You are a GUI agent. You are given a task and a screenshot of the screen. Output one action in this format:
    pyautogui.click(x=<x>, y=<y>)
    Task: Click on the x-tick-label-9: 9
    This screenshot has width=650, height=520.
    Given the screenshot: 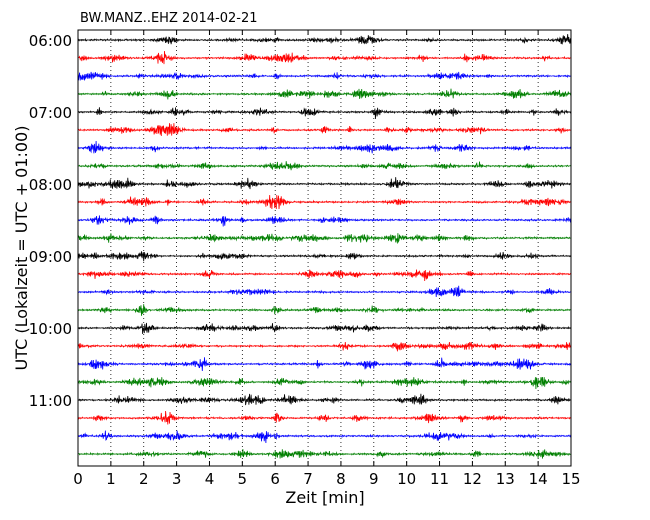 What is the action you would take?
    pyautogui.click(x=374, y=479)
    